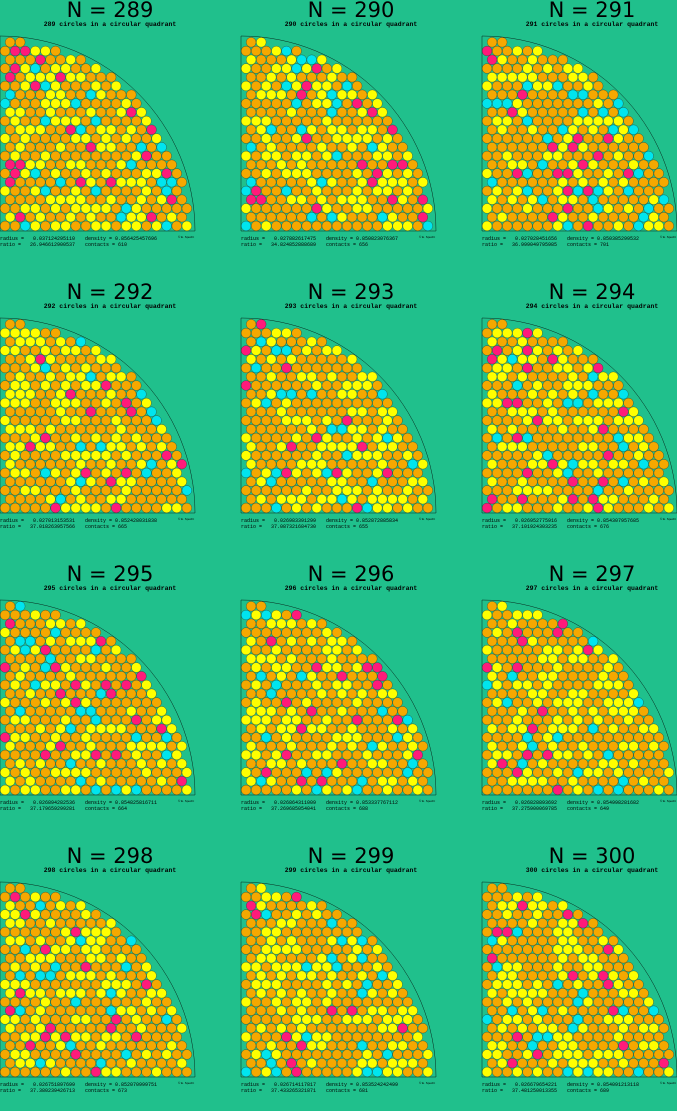  What do you see at coordinates (668, 1083) in the screenshot?
I see `copyright-note: © E. Specht` at bounding box center [668, 1083].